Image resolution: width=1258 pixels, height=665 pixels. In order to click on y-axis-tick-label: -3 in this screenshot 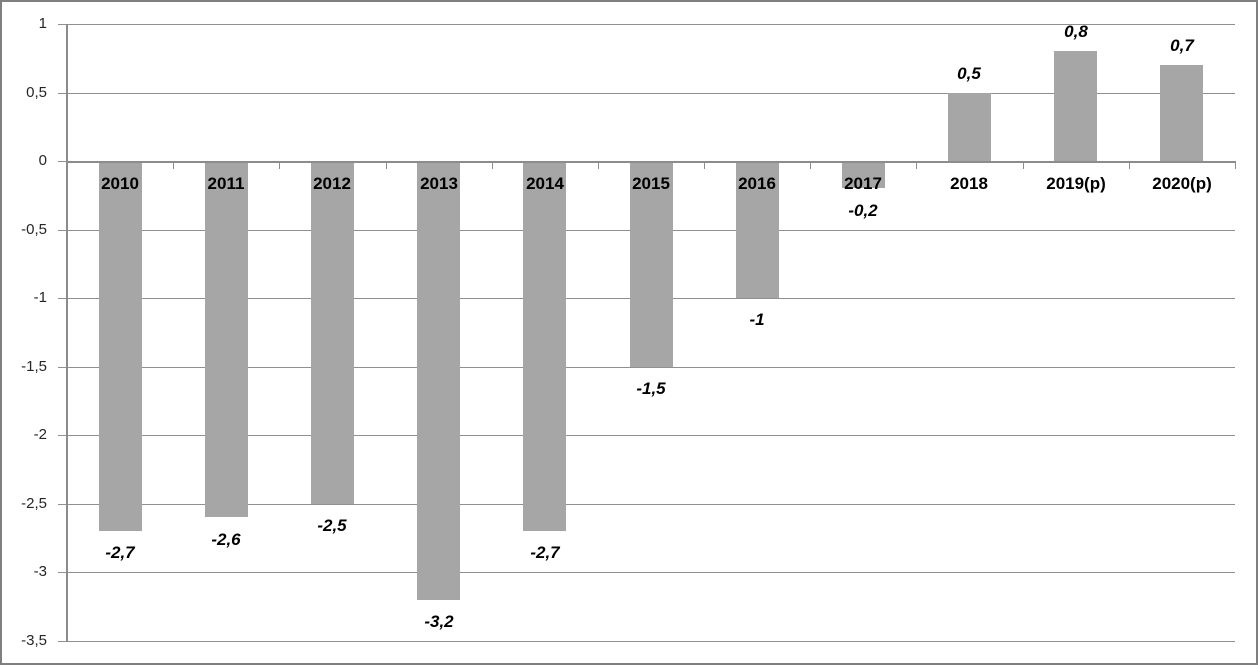, I will do `click(40, 571)`.